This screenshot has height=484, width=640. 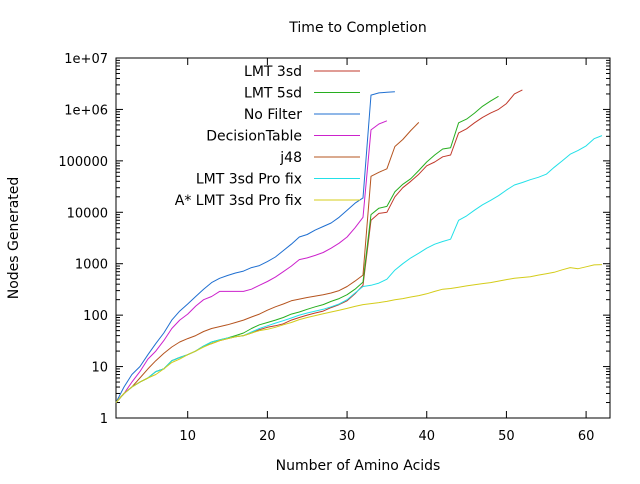 What do you see at coordinates (506, 436) in the screenshot?
I see `x-tick-label: 50` at bounding box center [506, 436].